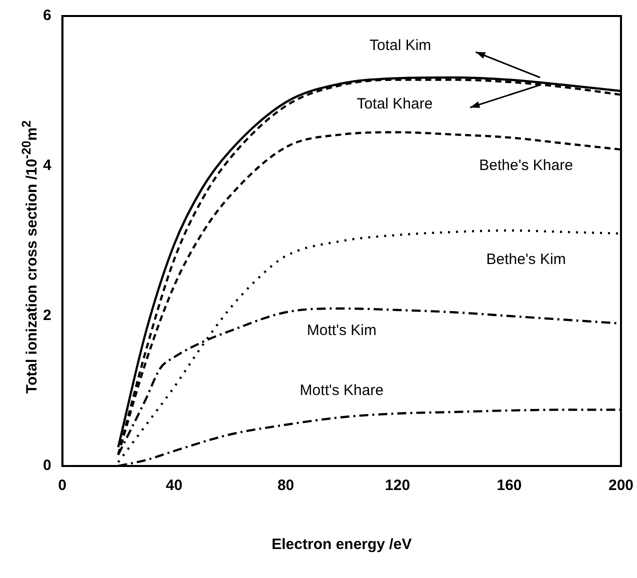 The width and height of the screenshot is (637, 578). I want to click on x-tick-label: 40, so click(174, 485).